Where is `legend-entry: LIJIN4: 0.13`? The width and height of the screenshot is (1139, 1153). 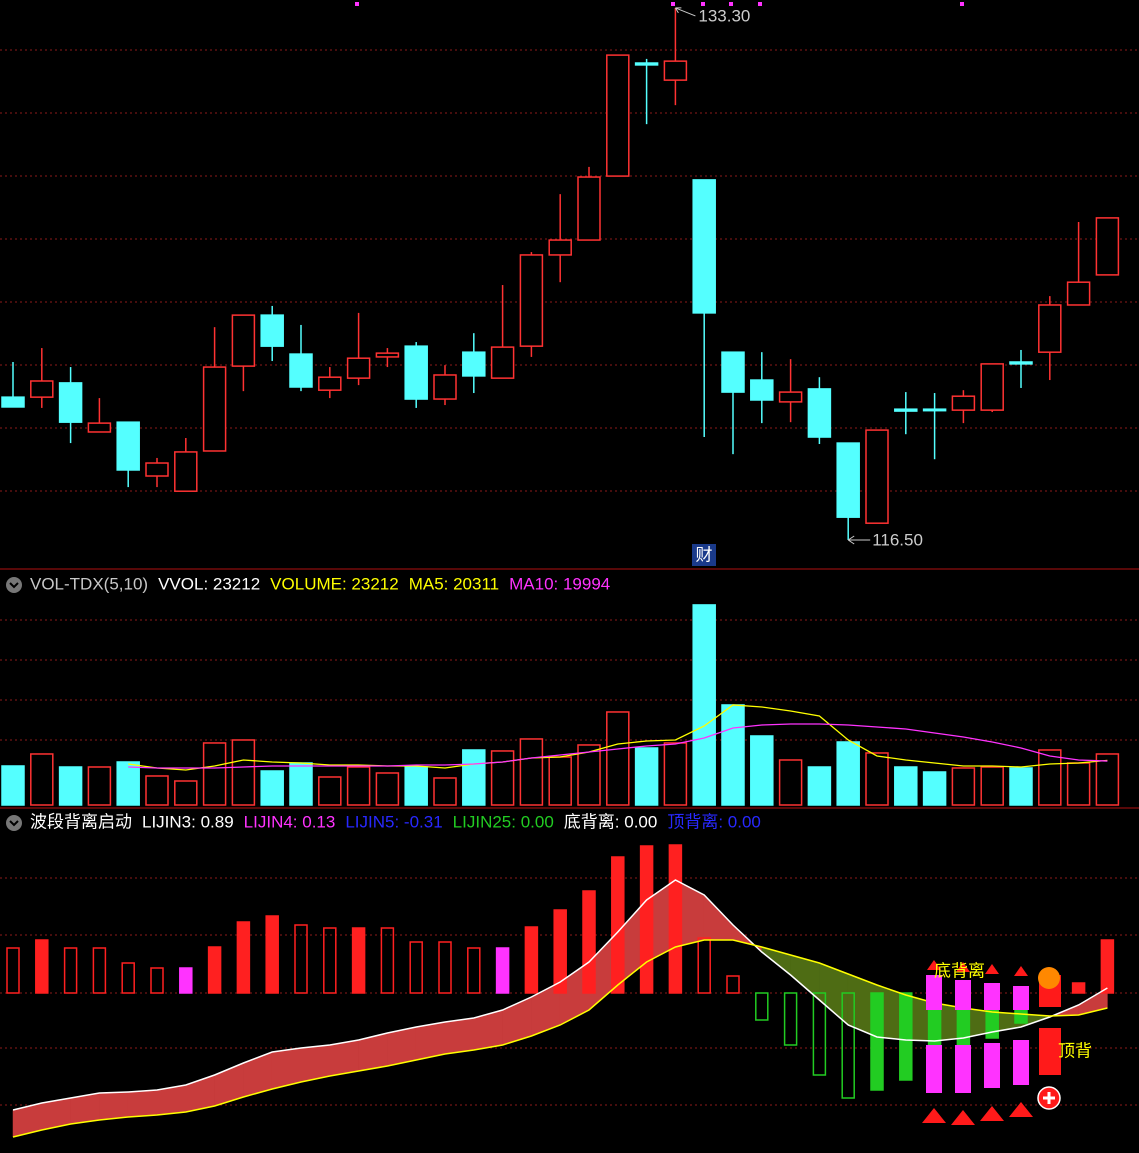
legend-entry: LIJIN4: 0.13 is located at coordinates (290, 821).